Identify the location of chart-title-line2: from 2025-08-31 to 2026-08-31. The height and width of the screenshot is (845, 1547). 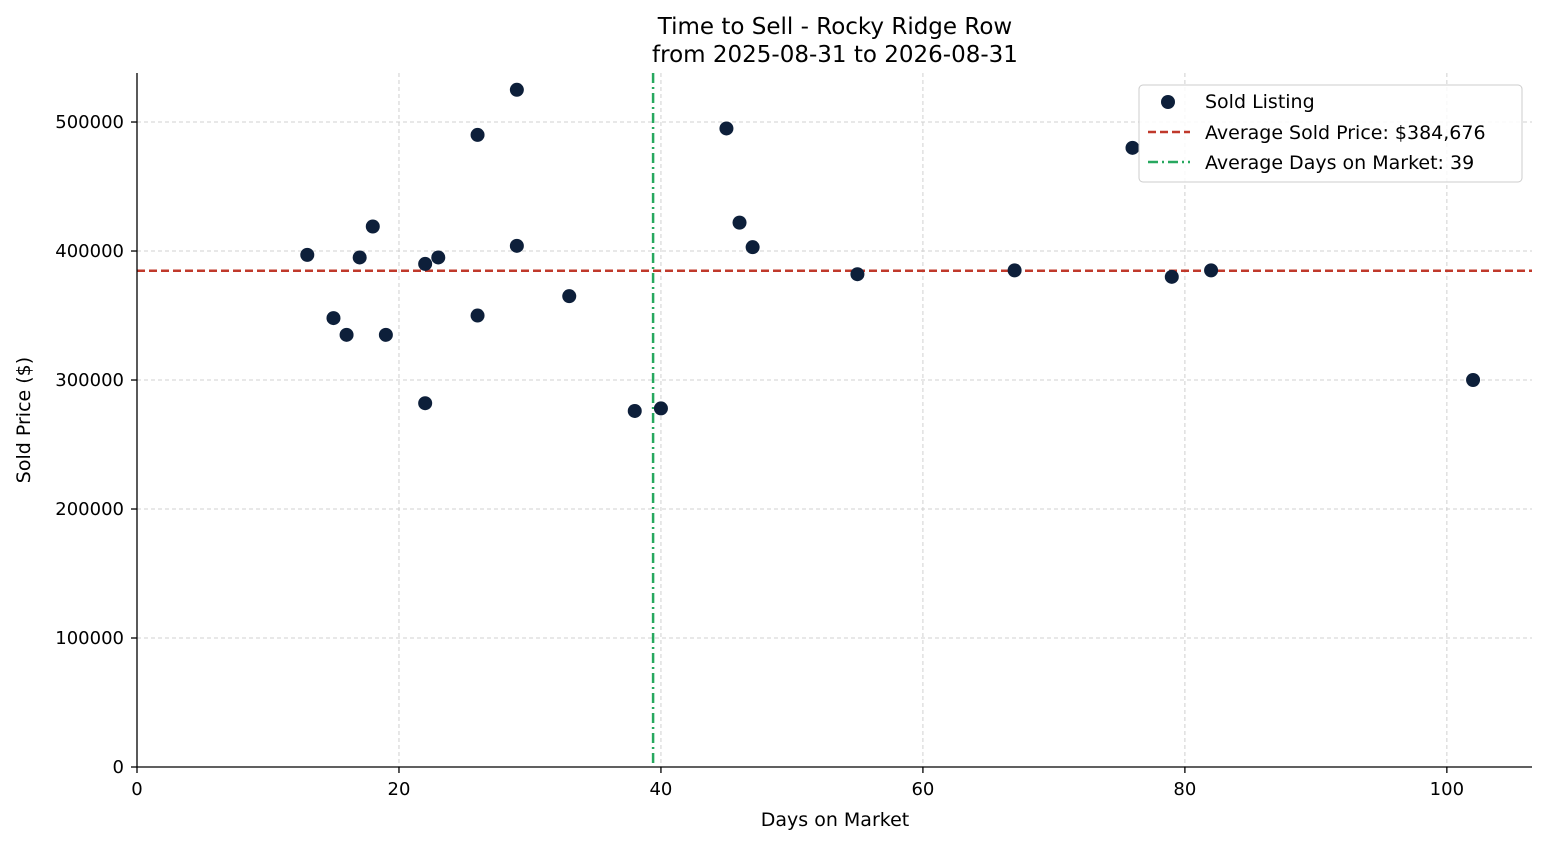
(835, 55).